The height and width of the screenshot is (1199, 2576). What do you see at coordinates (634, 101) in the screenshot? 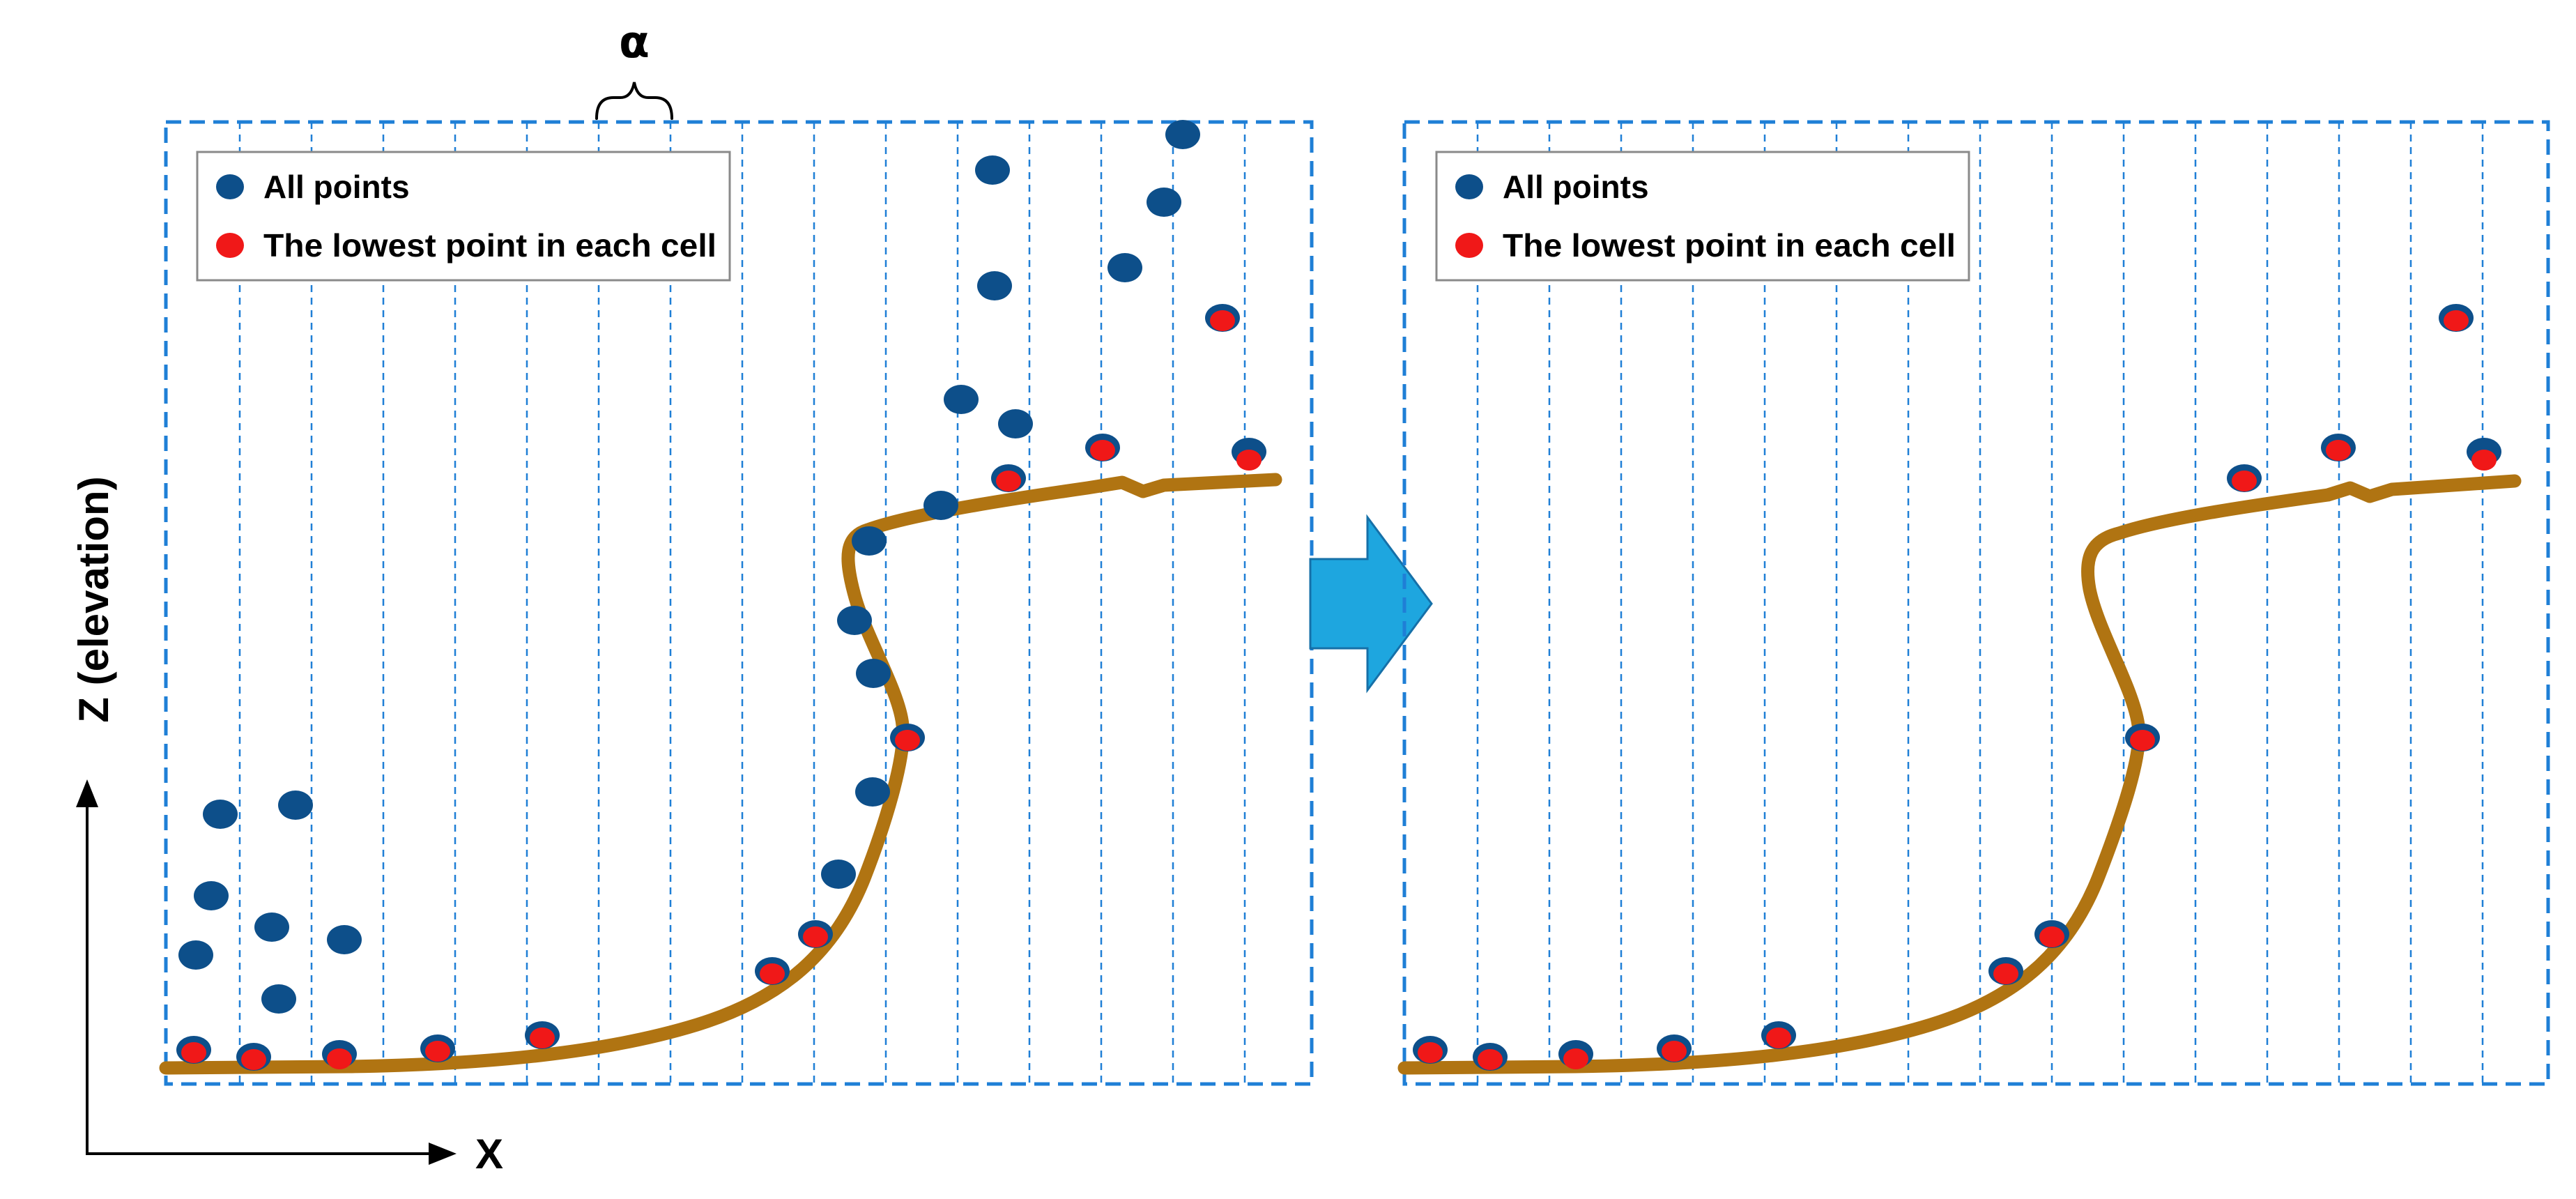
I see `alpha-brace` at bounding box center [634, 101].